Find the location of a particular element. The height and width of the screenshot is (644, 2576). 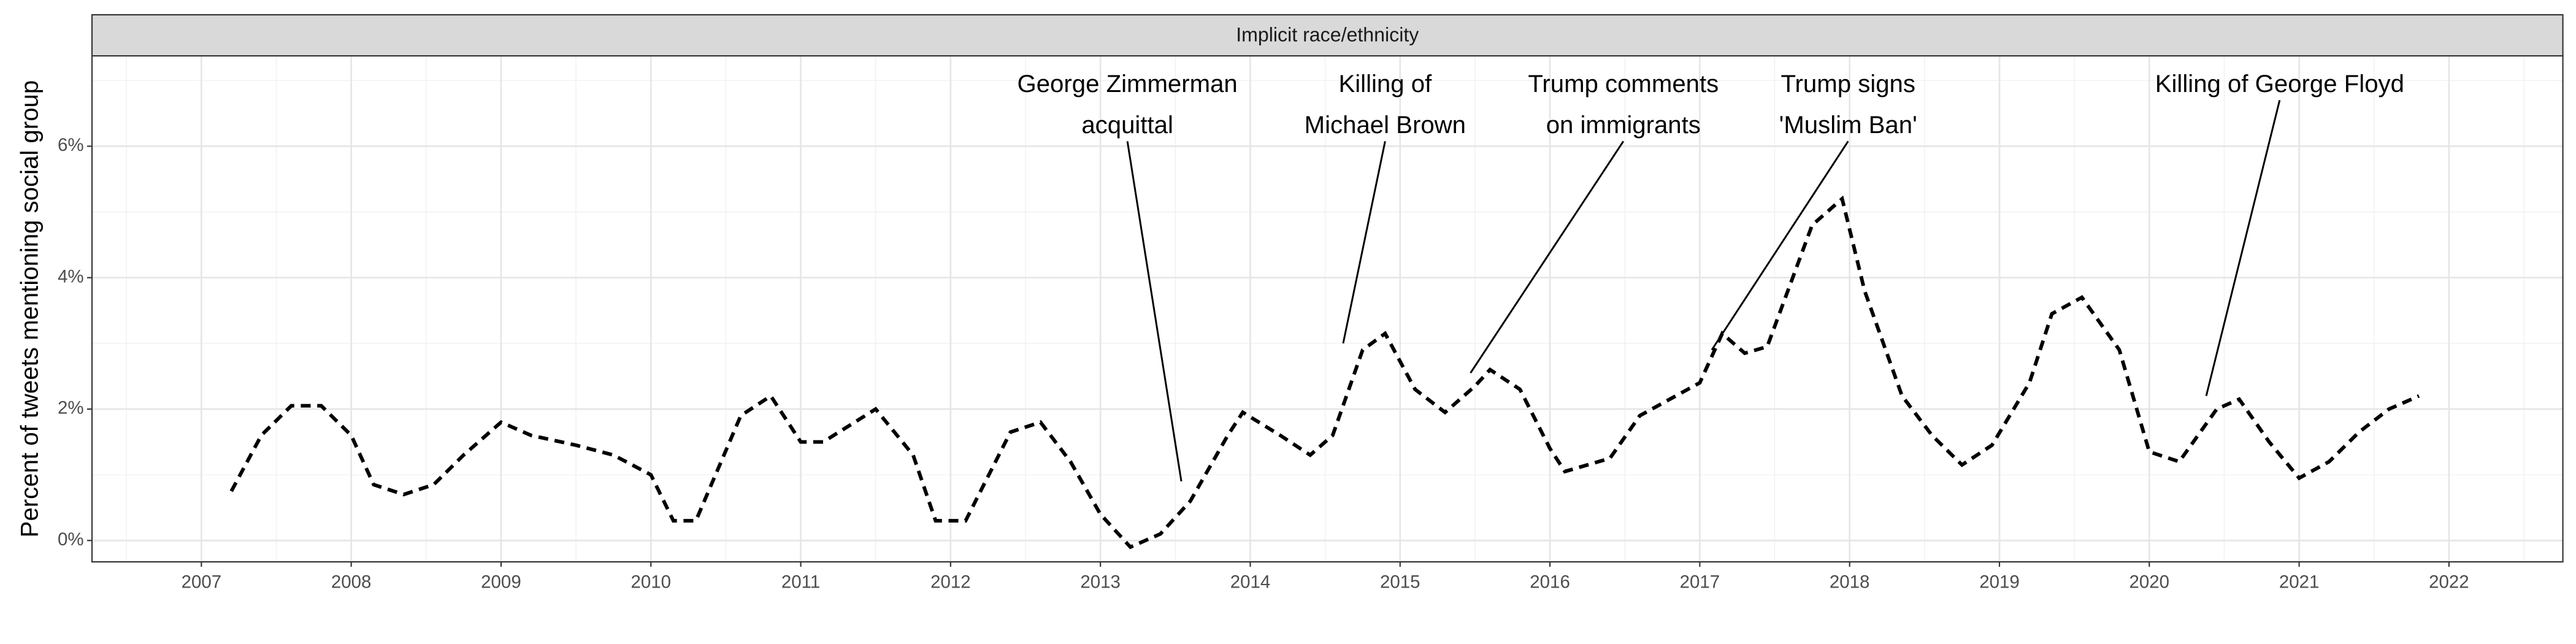

y-tick-label: 4% is located at coordinates (71, 276).